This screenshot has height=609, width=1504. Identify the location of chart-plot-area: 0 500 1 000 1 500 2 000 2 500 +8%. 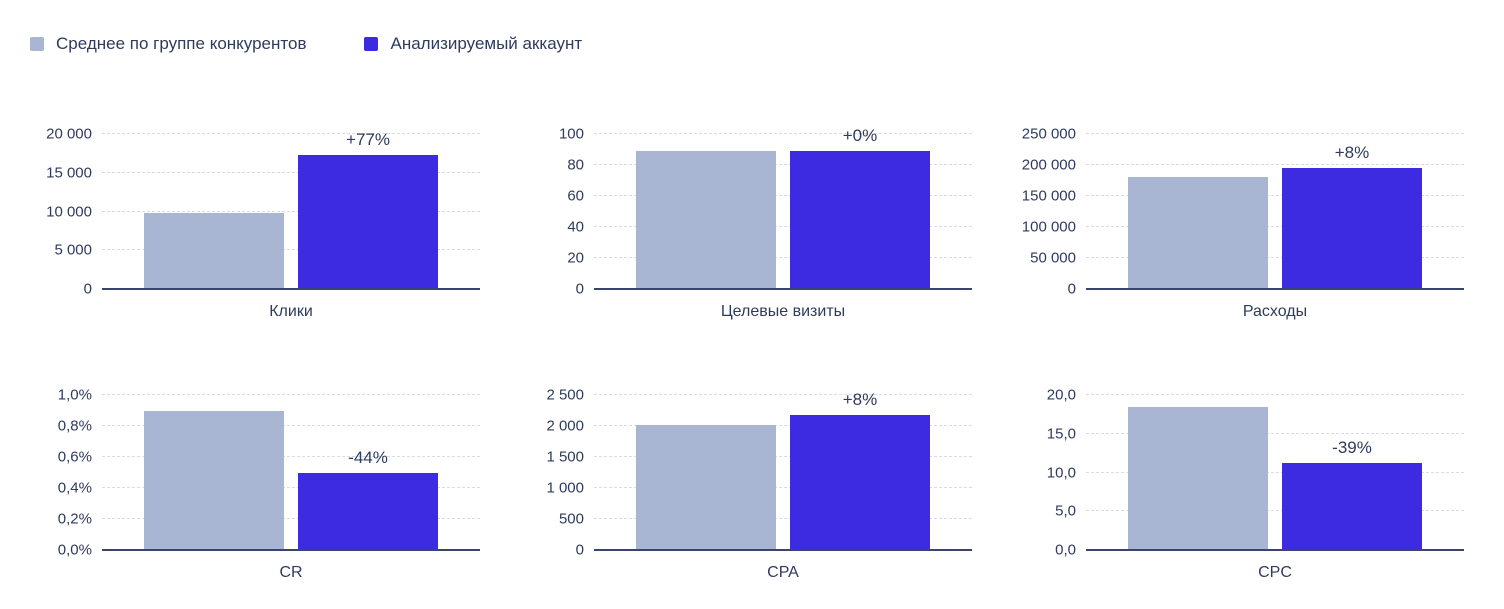
(742, 473).